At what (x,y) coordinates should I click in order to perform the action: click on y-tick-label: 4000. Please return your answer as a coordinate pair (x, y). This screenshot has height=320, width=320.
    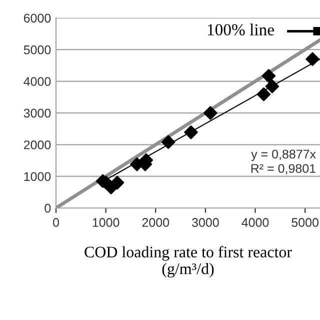
    Looking at the image, I should click on (37, 81).